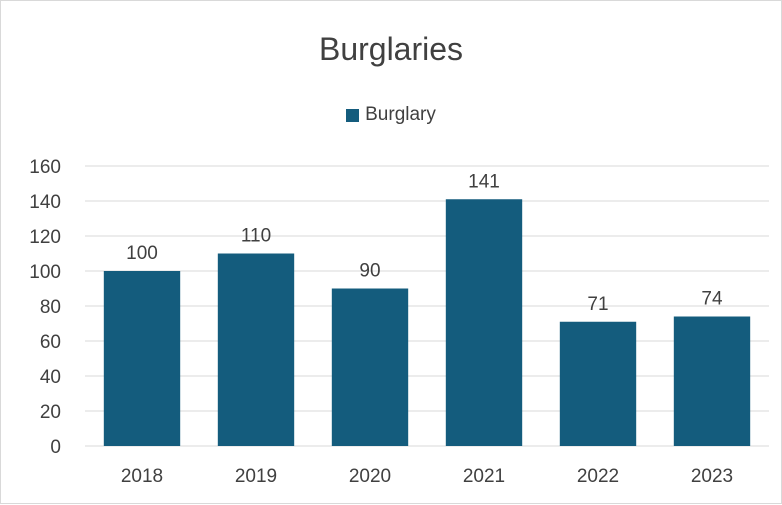  I want to click on y-tick-label: 40, so click(50, 377).